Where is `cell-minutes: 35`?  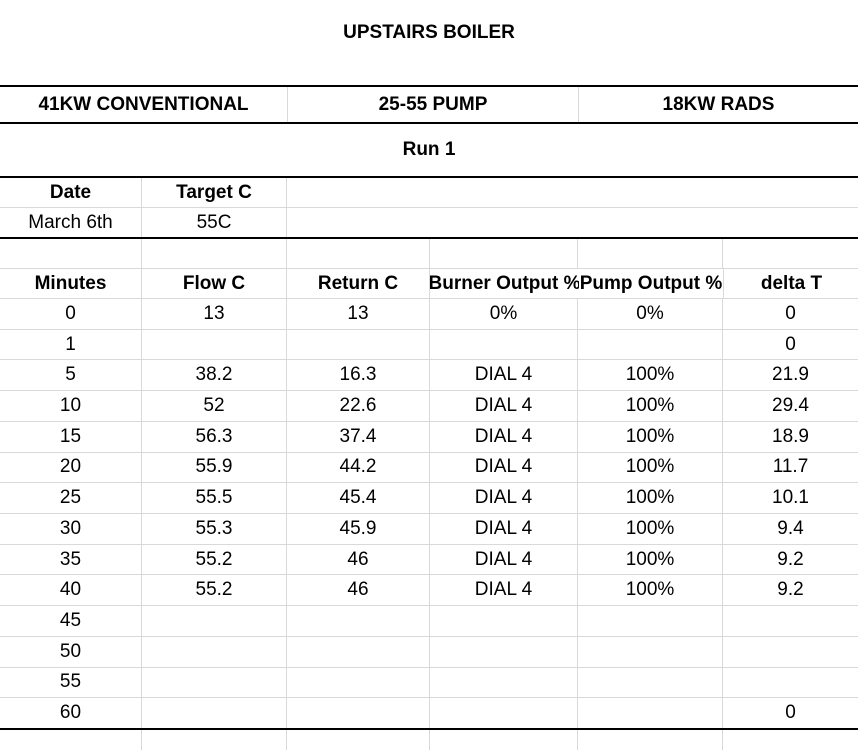
cell-minutes: 35 is located at coordinates (71, 559).